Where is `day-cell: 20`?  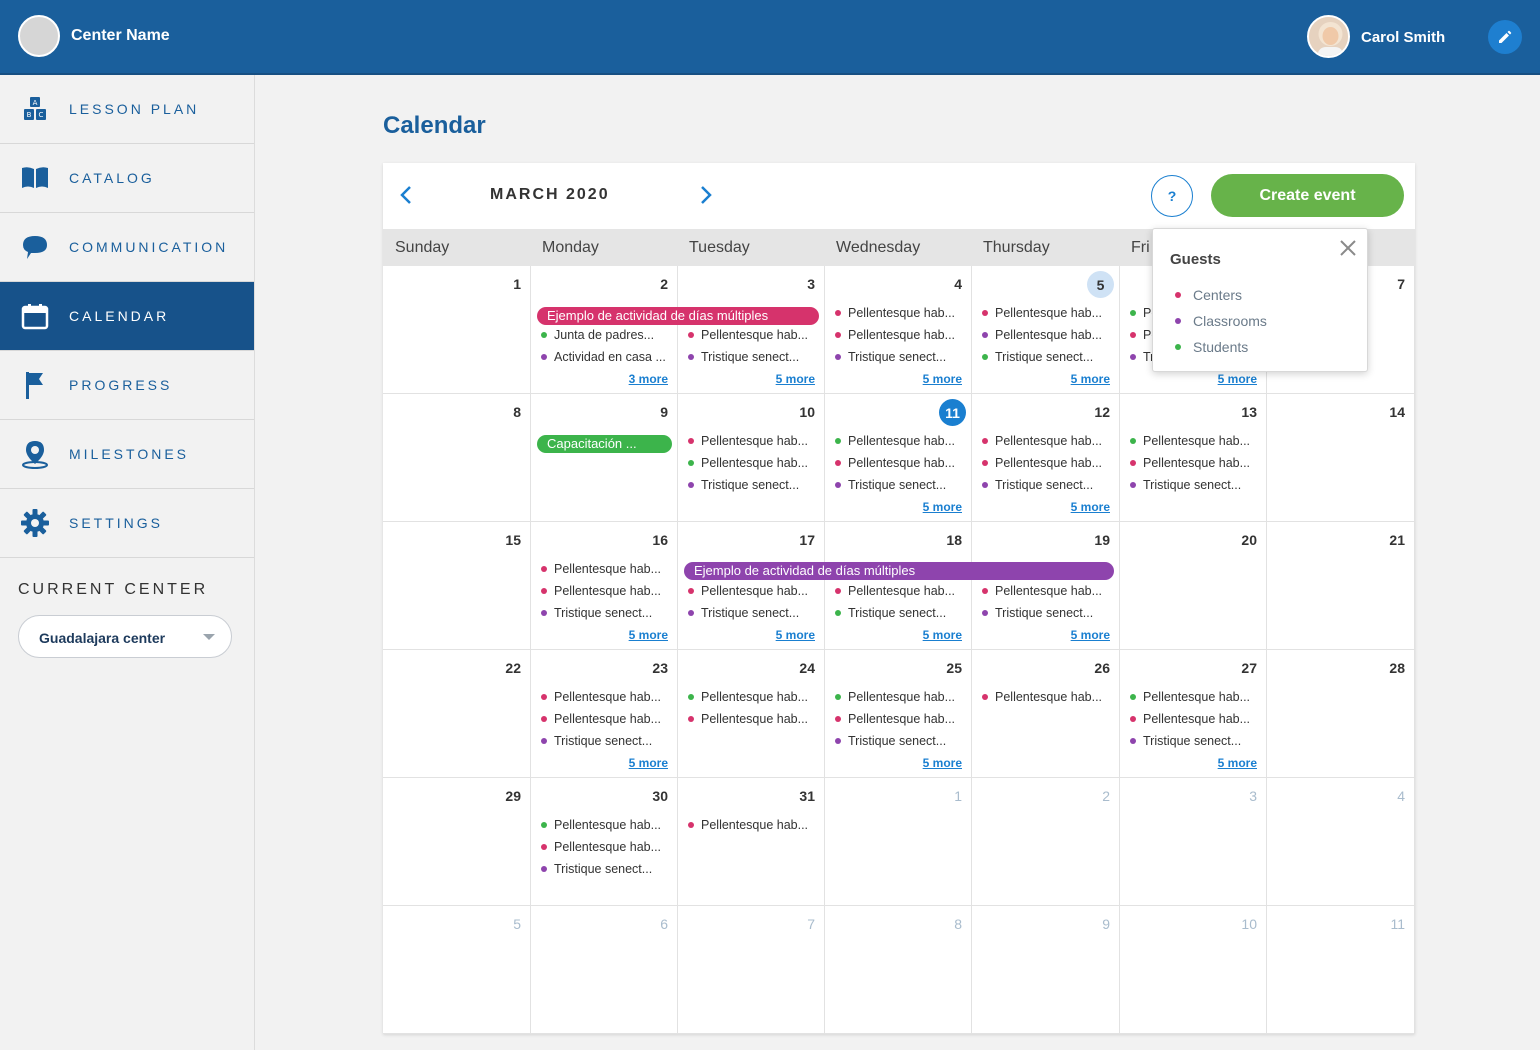
day-cell: 20 is located at coordinates (1193, 586).